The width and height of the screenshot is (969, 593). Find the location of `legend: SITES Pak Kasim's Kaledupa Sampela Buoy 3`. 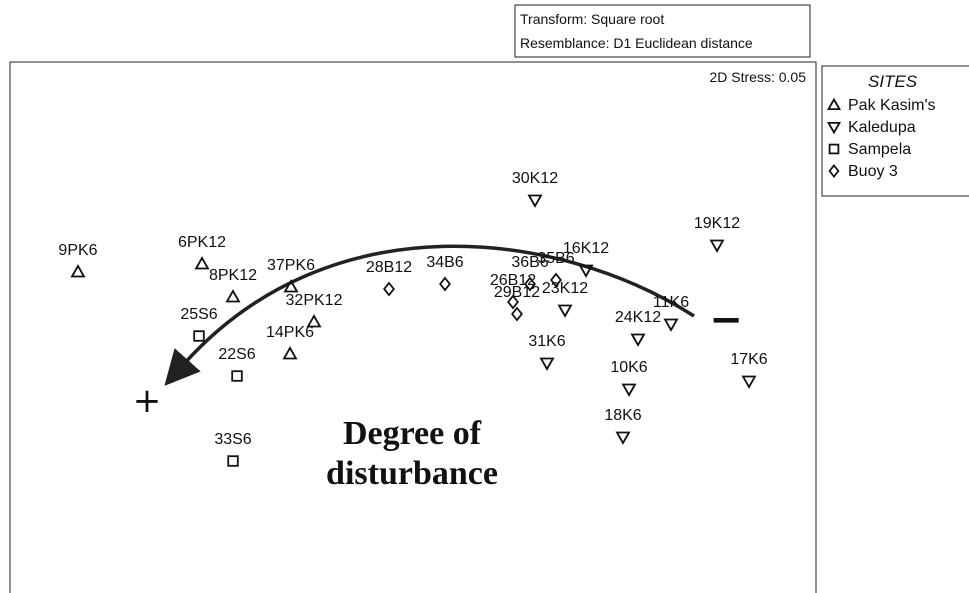

legend: SITES Pak Kasim's Kaledupa Sampela Buoy 3 is located at coordinates (895, 131).